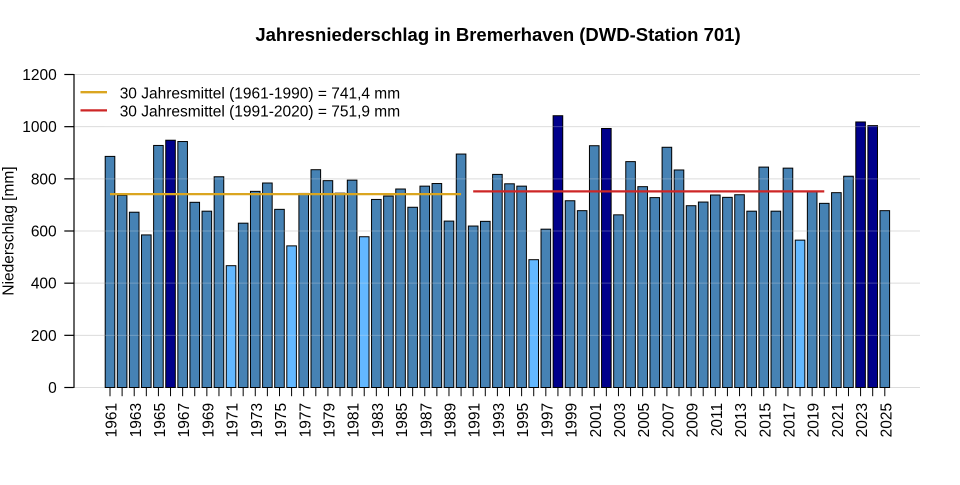 The height and width of the screenshot is (485, 960). Describe the element at coordinates (208, 420) in the screenshot. I see `svg-text: 1969` at that location.